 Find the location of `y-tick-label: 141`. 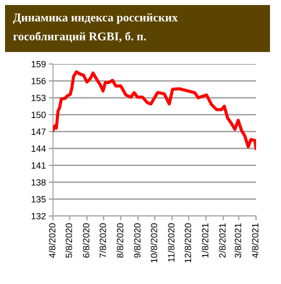

y-tick-label: 141 is located at coordinates (39, 165).